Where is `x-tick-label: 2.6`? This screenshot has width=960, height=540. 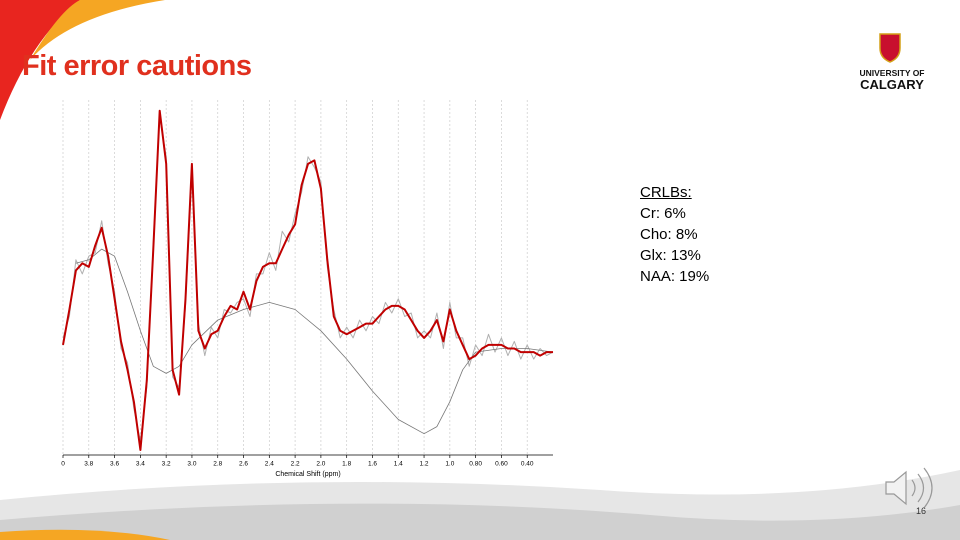
x-tick-label: 2.6 is located at coordinates (243, 464).